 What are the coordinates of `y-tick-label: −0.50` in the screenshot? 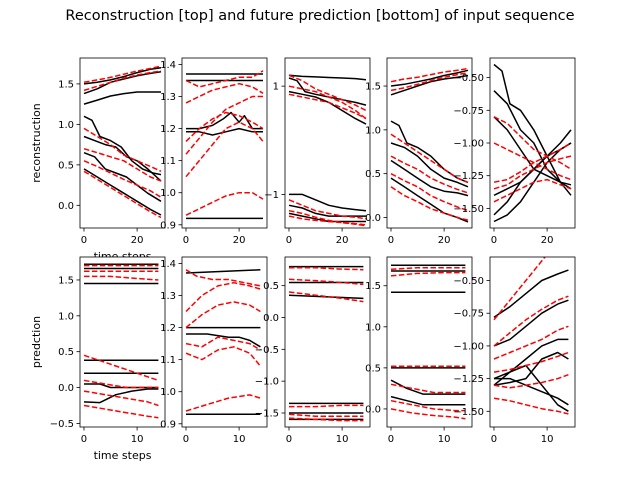 It's located at (468, 78).